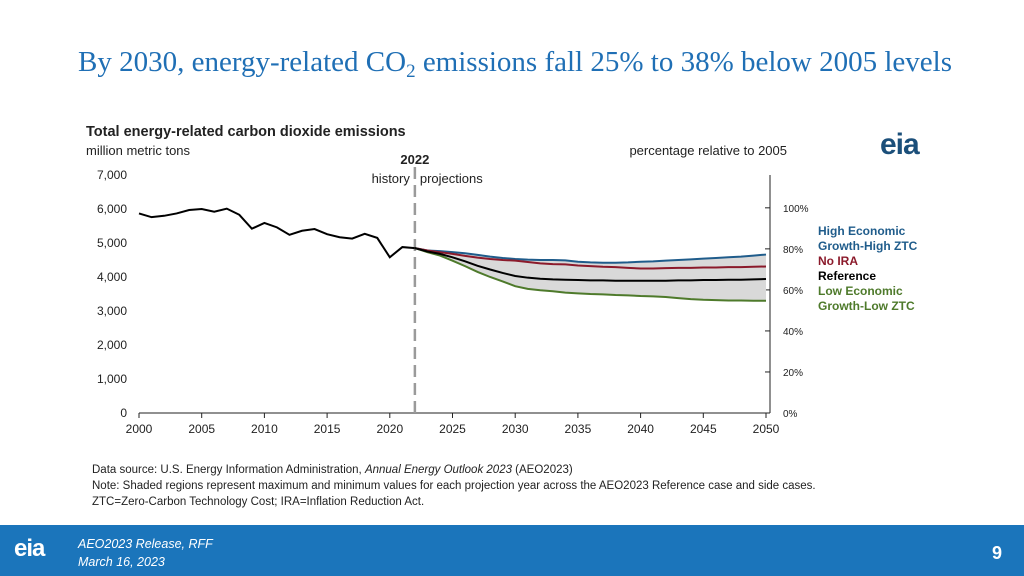 Image resolution: width=1024 pixels, height=576 pixels. What do you see at coordinates (201, 429) in the screenshot?
I see `x-tick-label: 2005` at bounding box center [201, 429].